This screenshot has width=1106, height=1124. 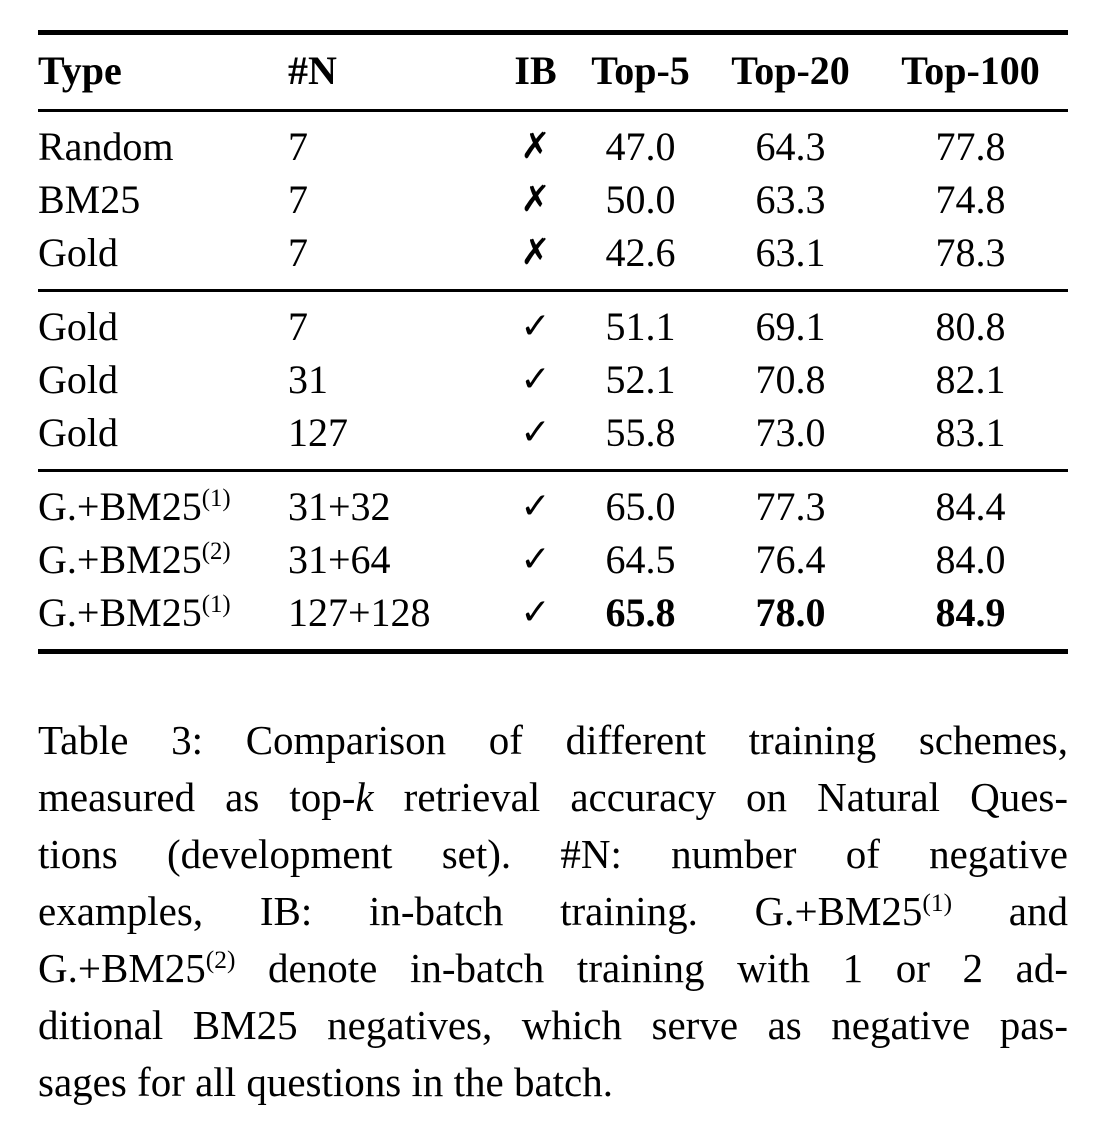 What do you see at coordinates (970, 252) in the screenshot?
I see `cell-top100: 78.3` at bounding box center [970, 252].